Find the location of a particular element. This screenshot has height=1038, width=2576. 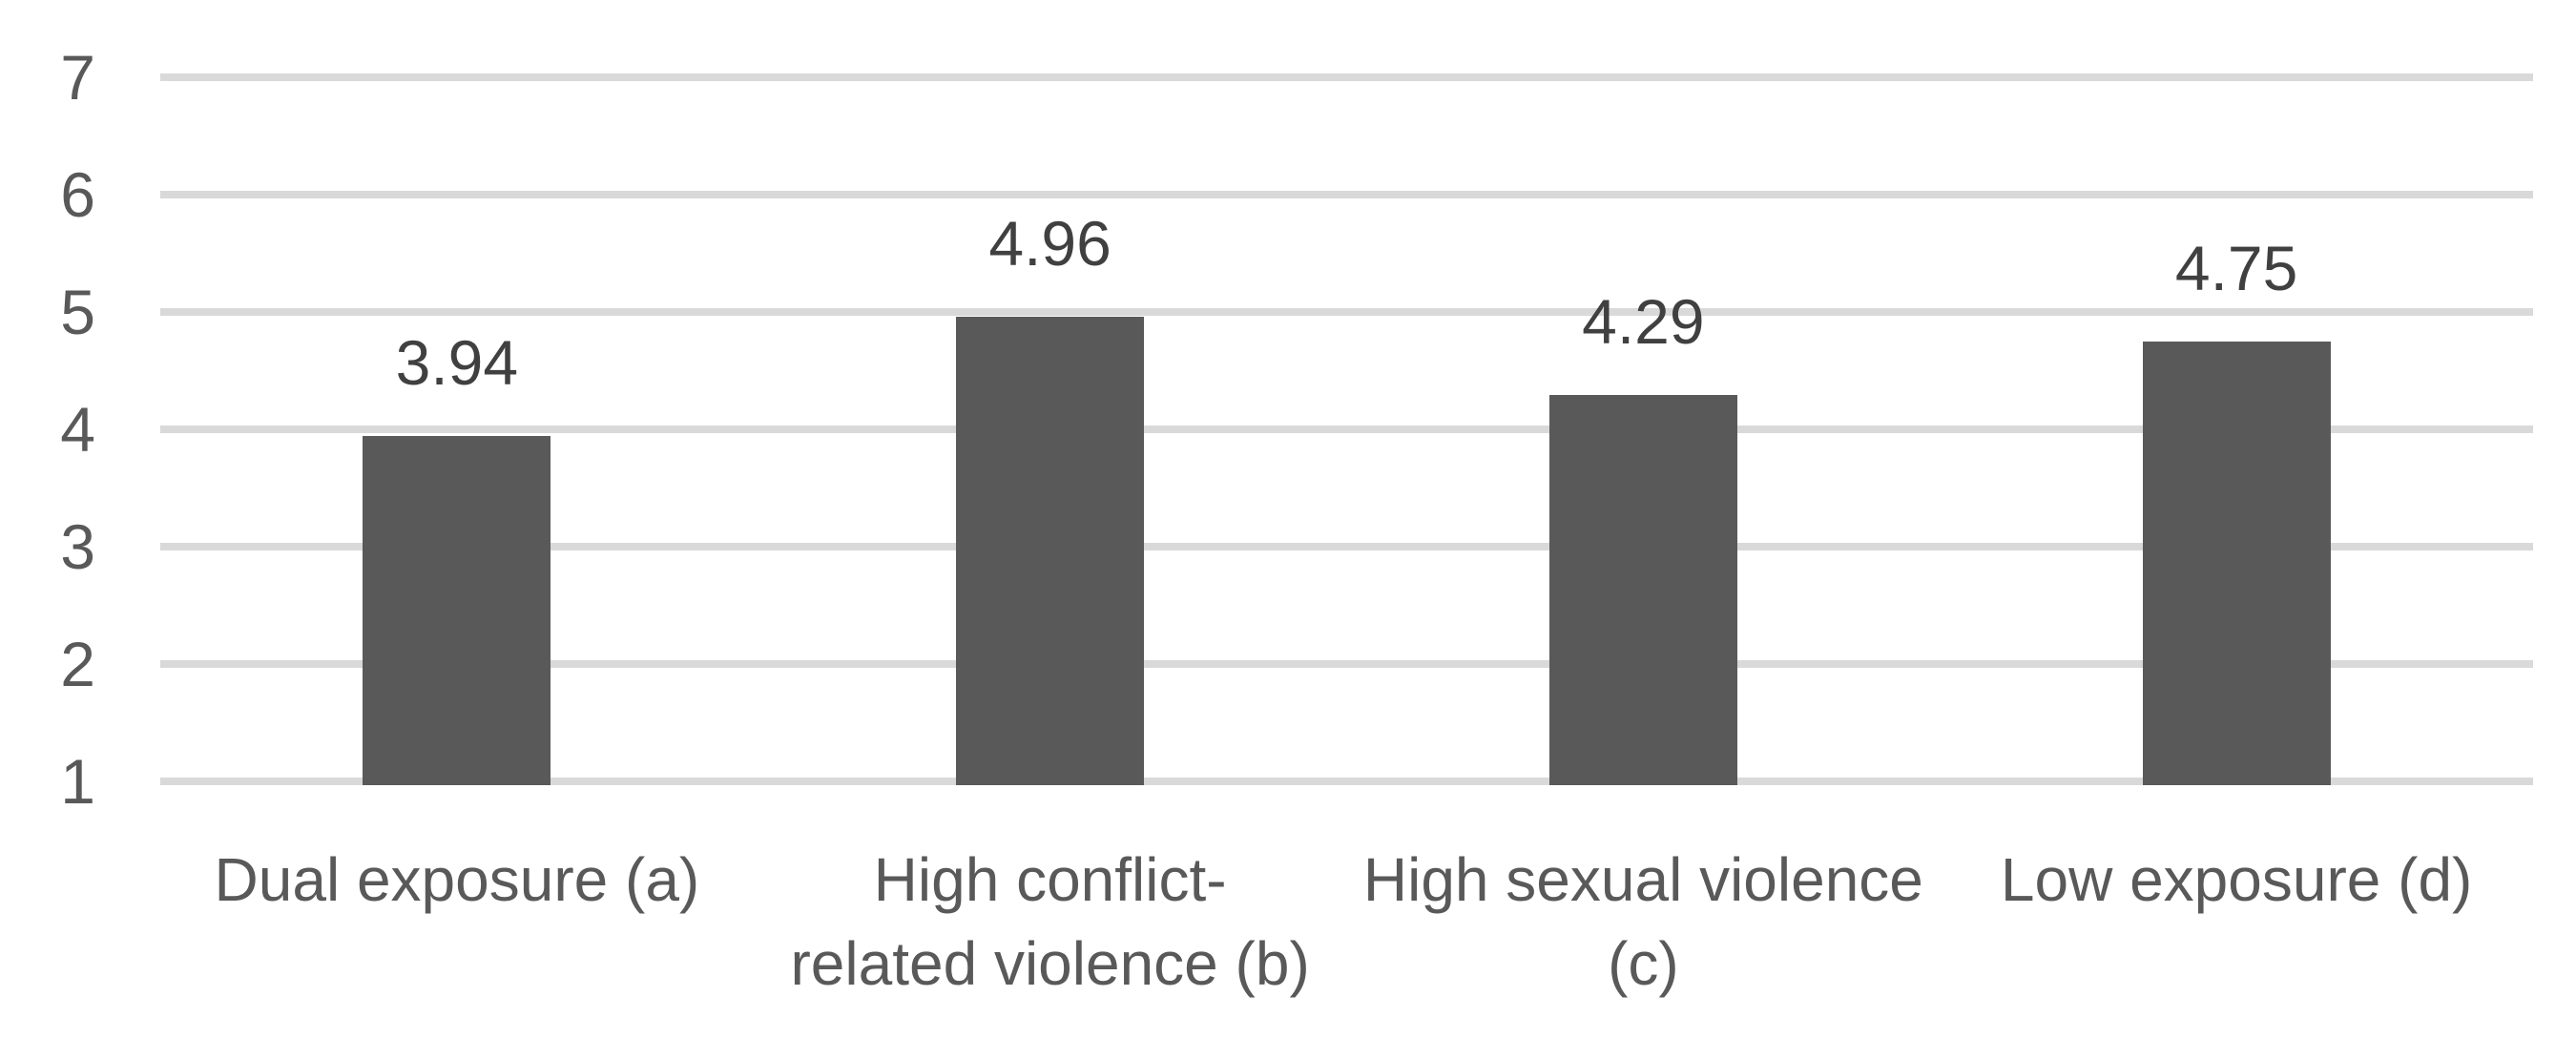

data-label: 4.96 is located at coordinates (1049, 243).